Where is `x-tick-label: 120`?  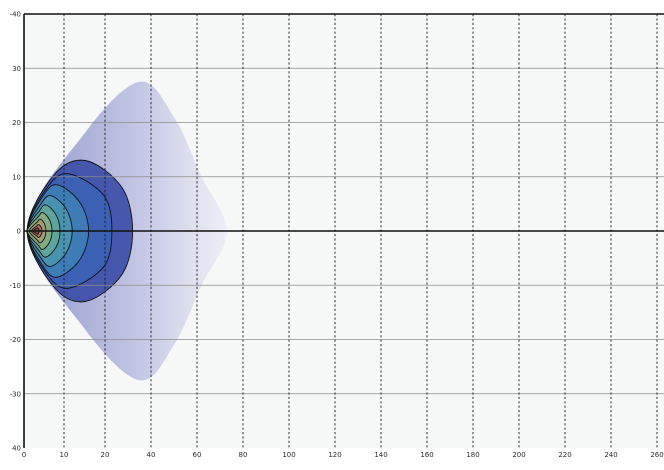 x-tick-label: 120 is located at coordinates (334, 455).